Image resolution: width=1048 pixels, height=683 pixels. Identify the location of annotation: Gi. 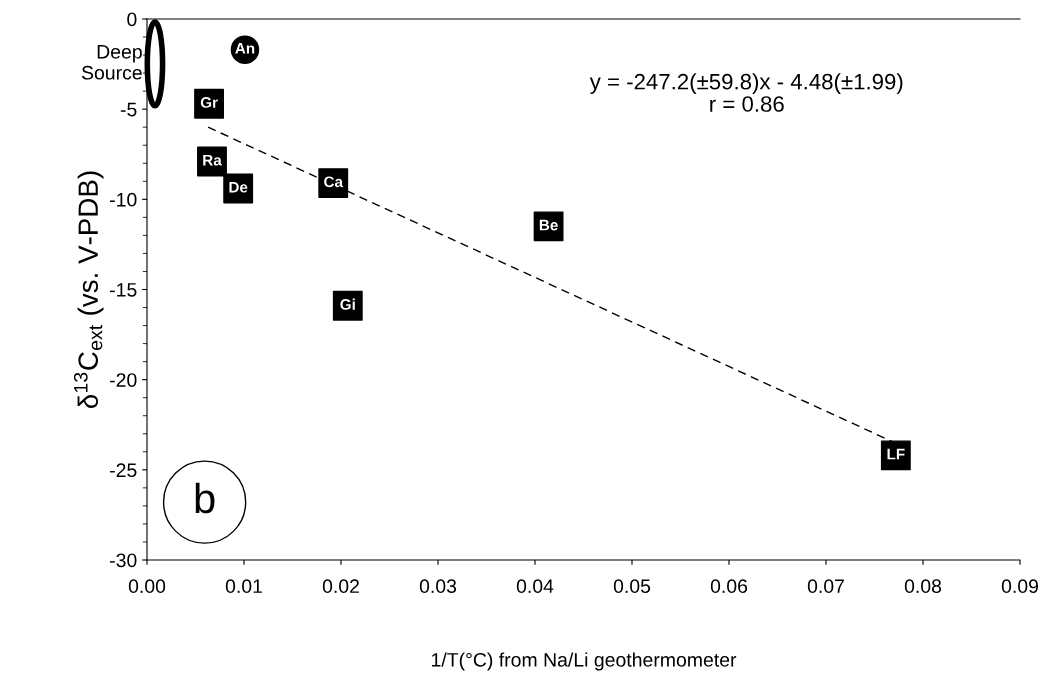
(347, 304).